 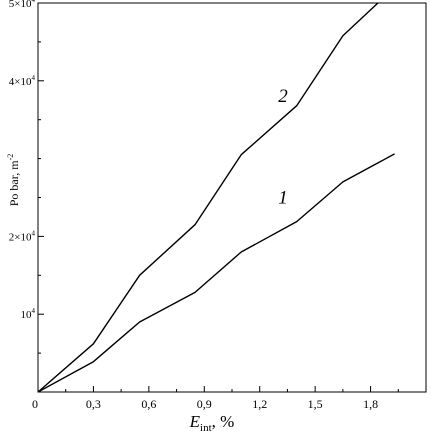 I want to click on x-axis-ticks: 0 0,3 0,6 0,9 1,2 1,5 1,8, so click(x=215, y=398).